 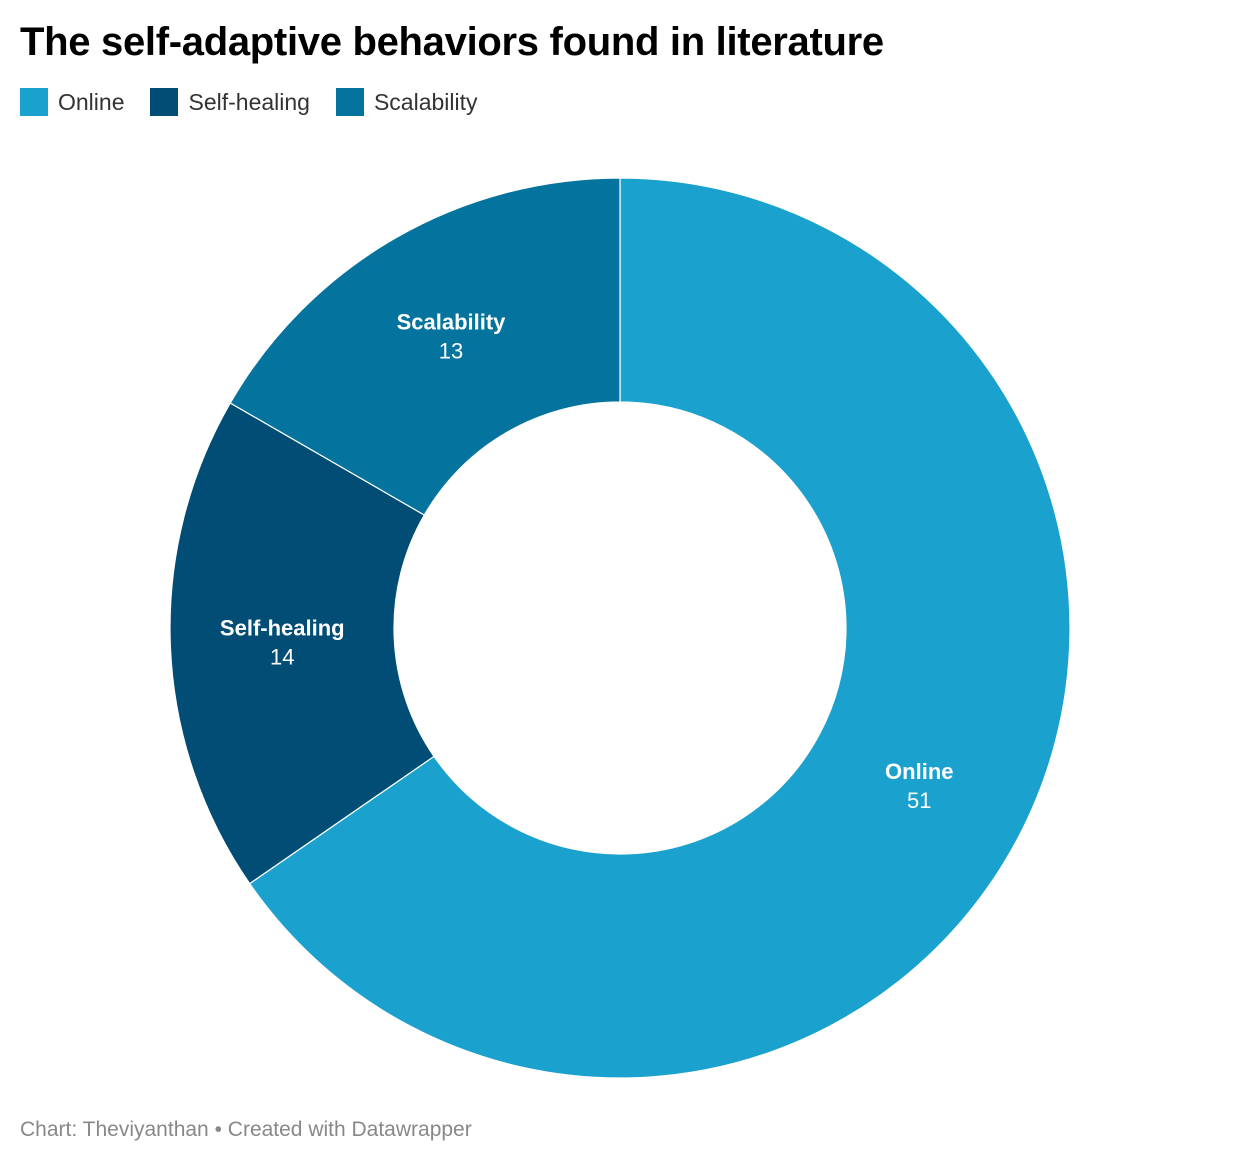 What do you see at coordinates (302, 643) in the screenshot?
I see `donut-slice-self-healing` at bounding box center [302, 643].